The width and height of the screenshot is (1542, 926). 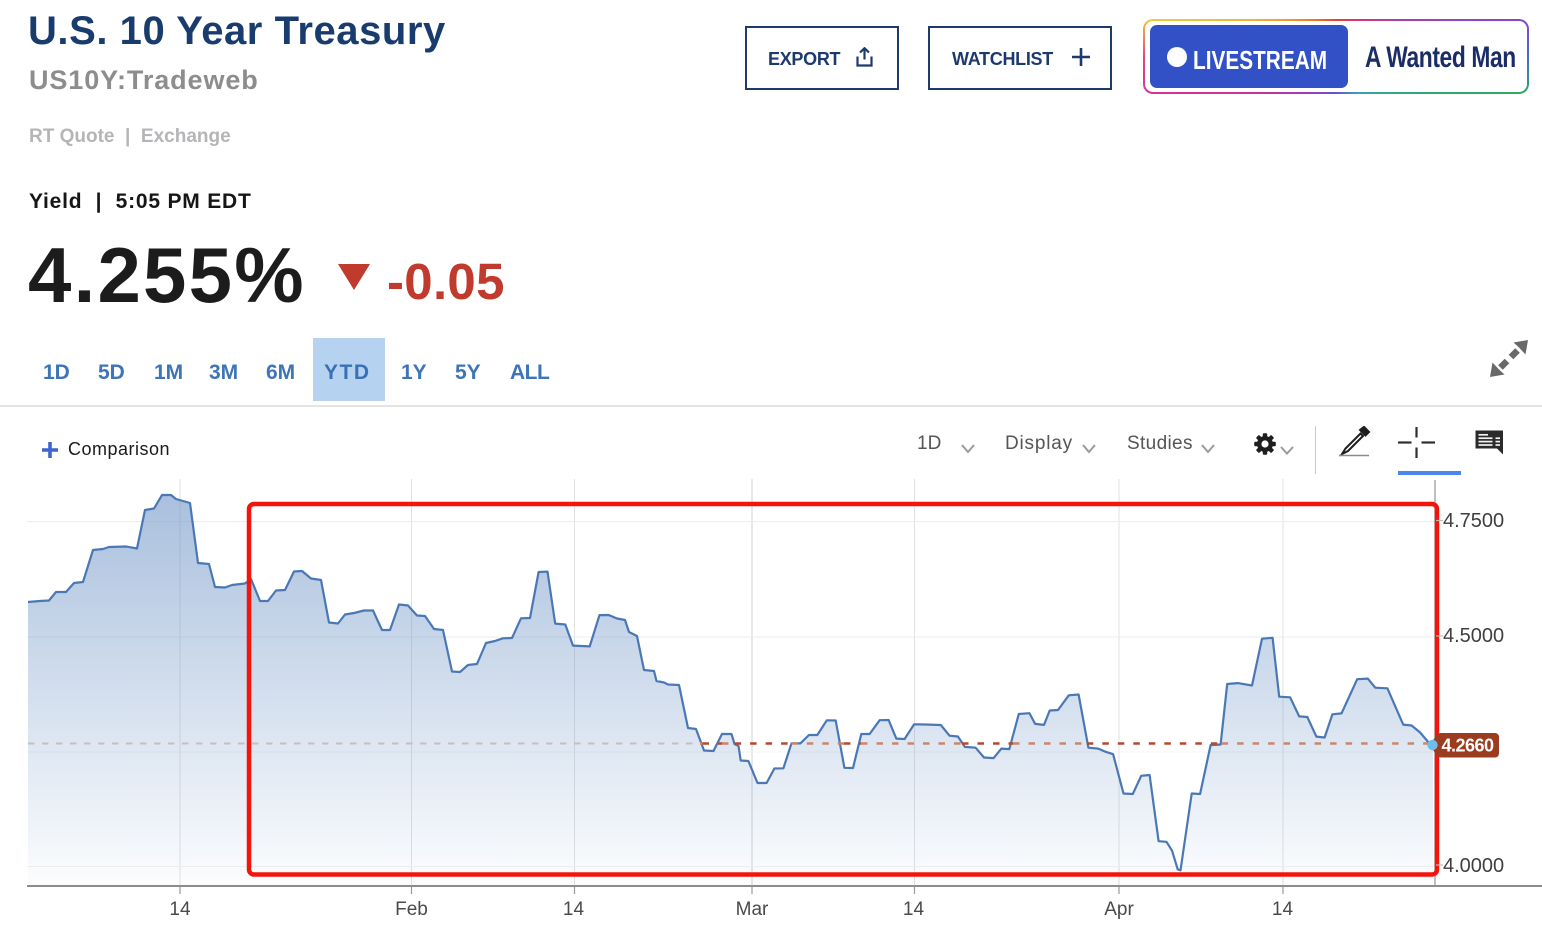 What do you see at coordinates (752, 909) in the screenshot?
I see `svg-text: Mar` at bounding box center [752, 909].